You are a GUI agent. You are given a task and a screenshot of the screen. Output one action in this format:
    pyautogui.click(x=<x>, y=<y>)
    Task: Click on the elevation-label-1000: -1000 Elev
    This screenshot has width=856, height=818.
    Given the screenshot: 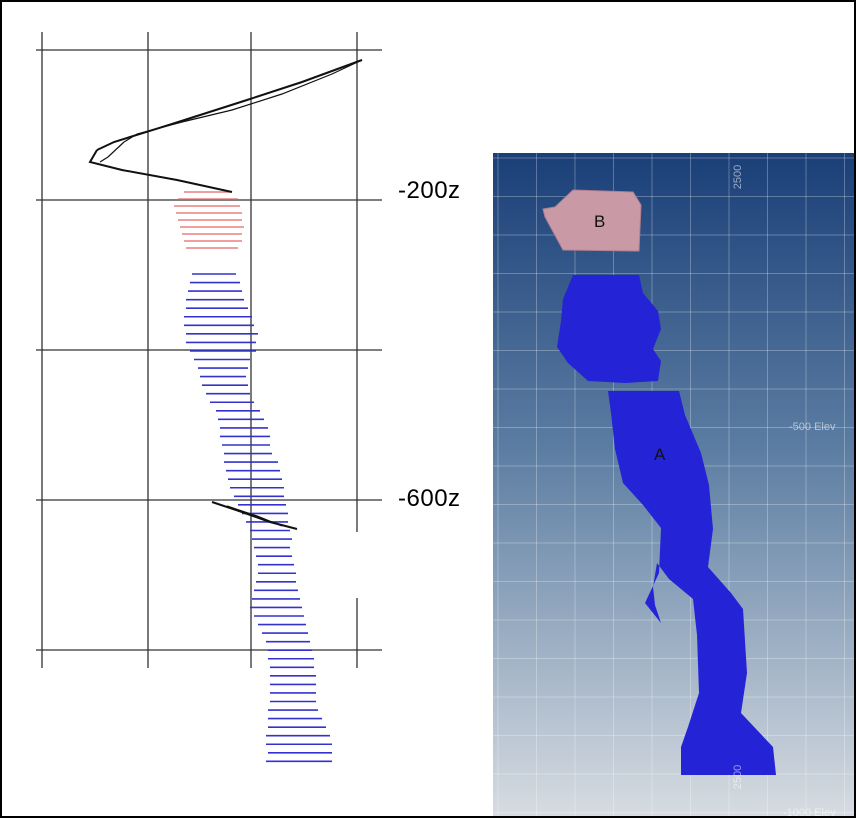 What is the action you would take?
    pyautogui.click(x=809, y=812)
    